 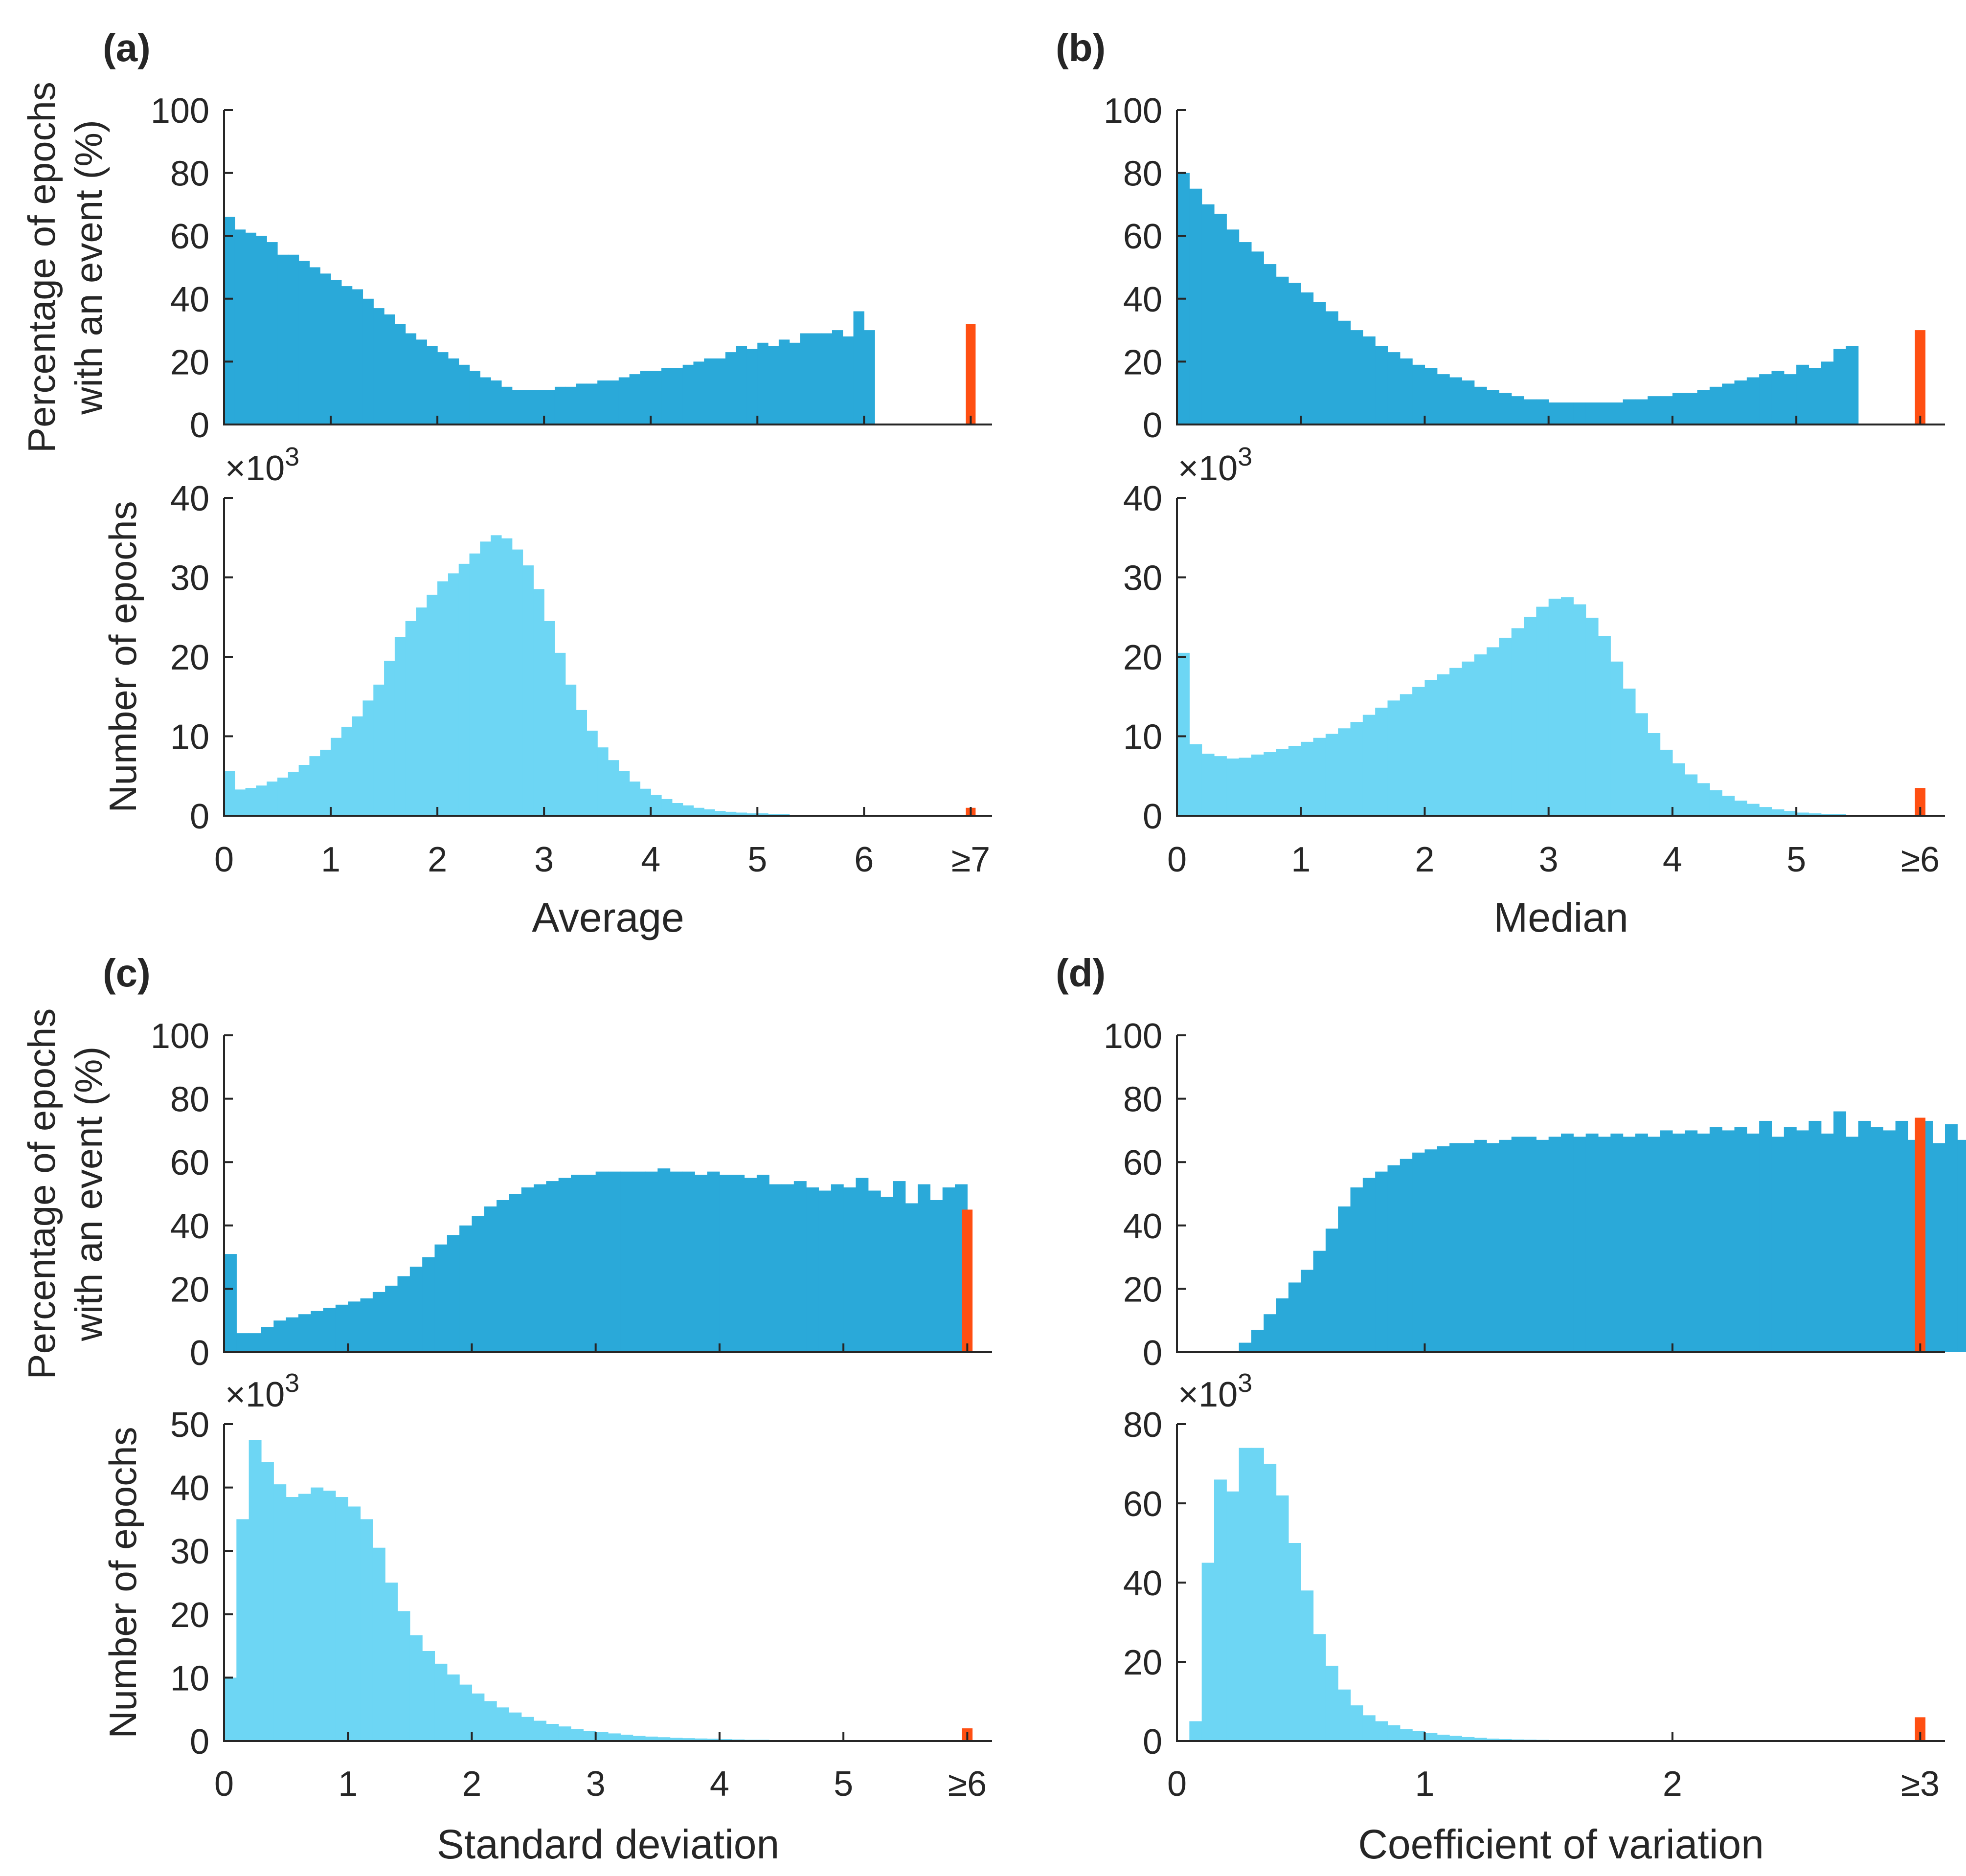 What do you see at coordinates (1142, 236) in the screenshot?
I see `top-hist-ytick-label: 60` at bounding box center [1142, 236].